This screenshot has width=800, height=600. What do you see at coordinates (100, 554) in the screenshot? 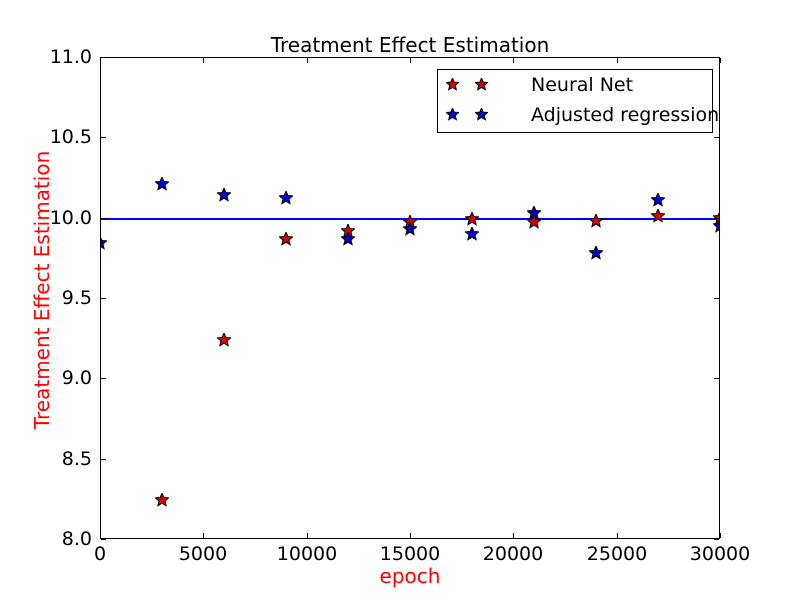
I see `x-tick-label: 0` at bounding box center [100, 554].